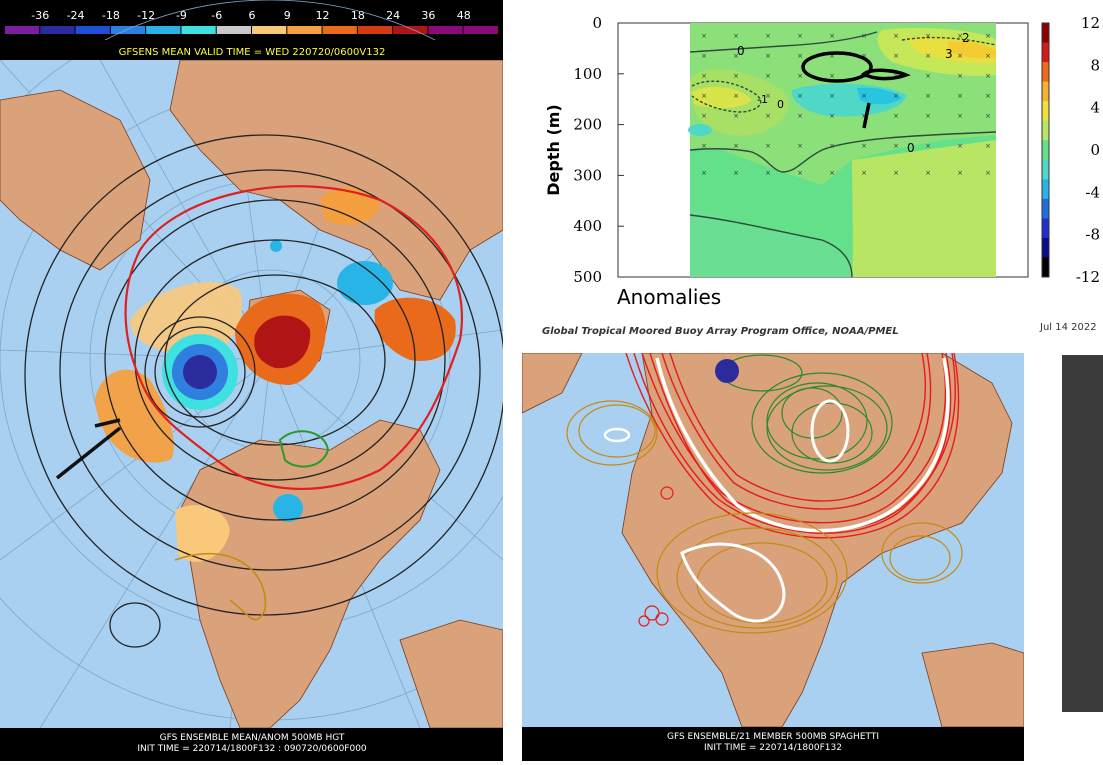 Image resolution: width=1103 pixels, height=765 pixels. I want to click on colorbar-tick-label: 0, so click(1095, 150).